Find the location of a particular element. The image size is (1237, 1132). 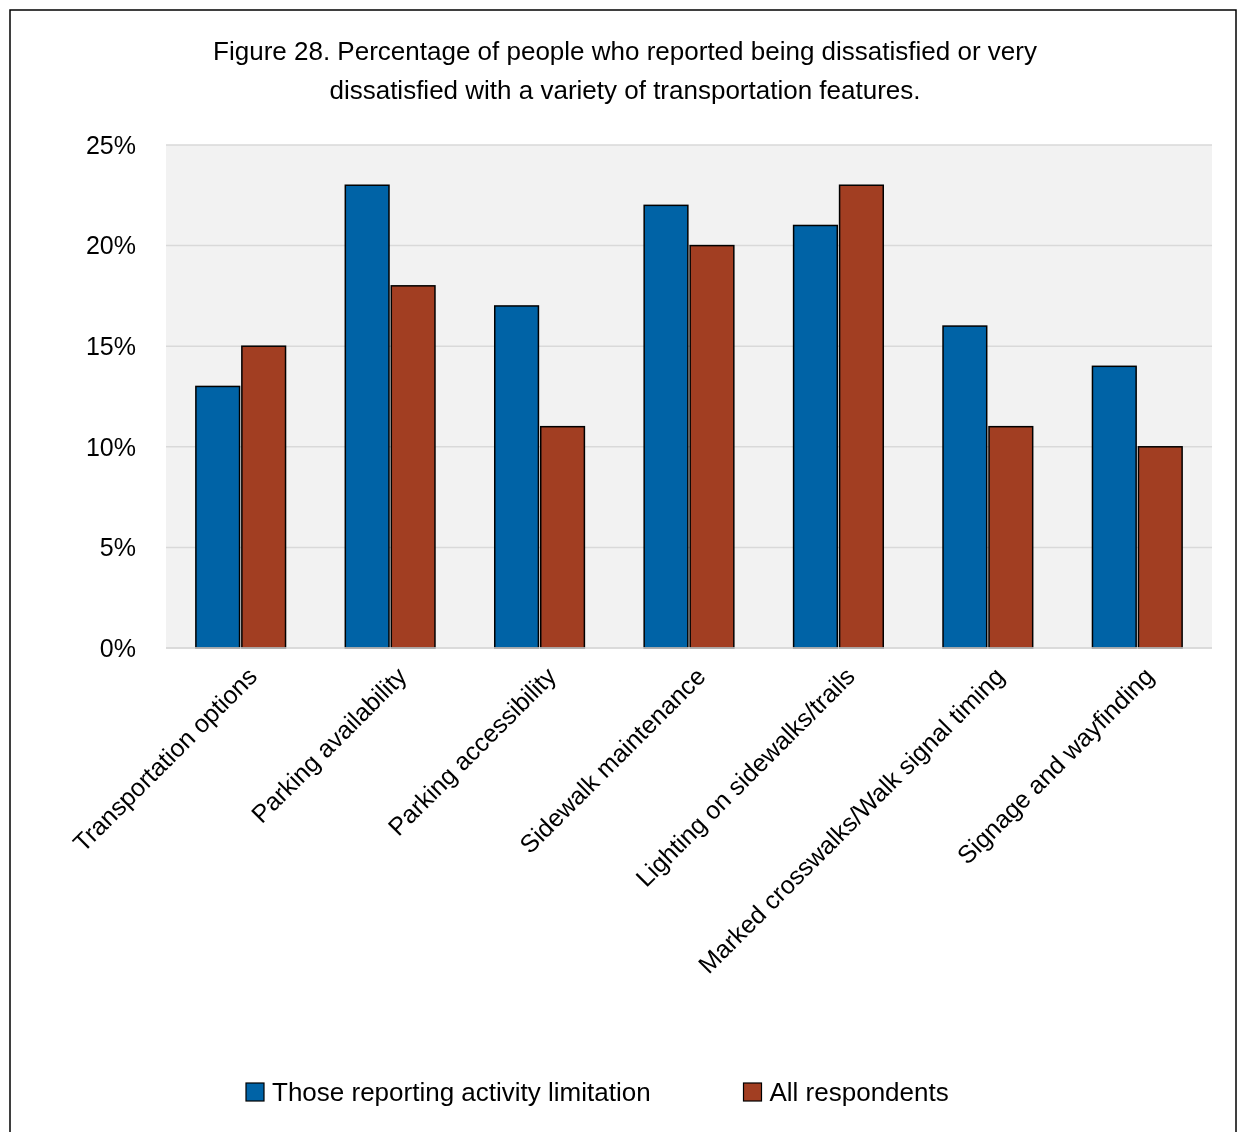

y-tick-label: 20% is located at coordinates (110, 245).